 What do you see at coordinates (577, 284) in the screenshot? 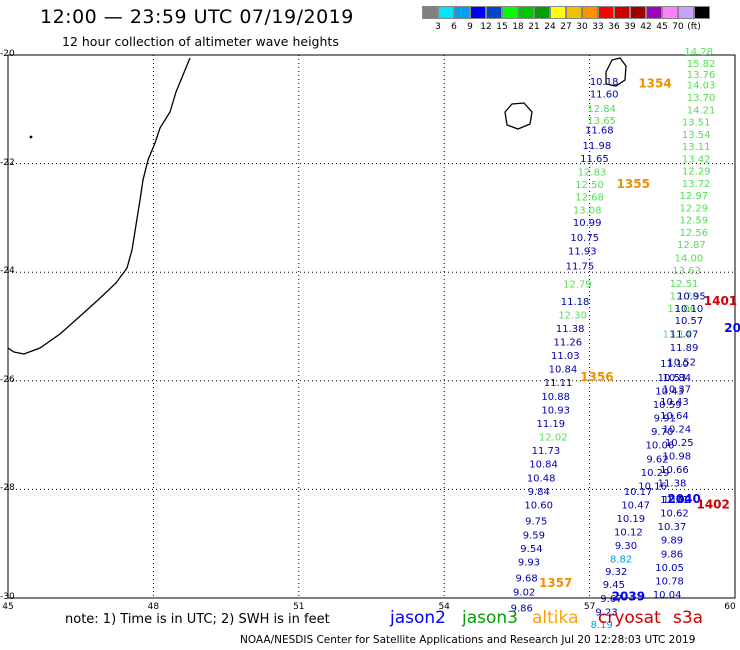
I see `wave-height-value: 12.79` at bounding box center [577, 284].